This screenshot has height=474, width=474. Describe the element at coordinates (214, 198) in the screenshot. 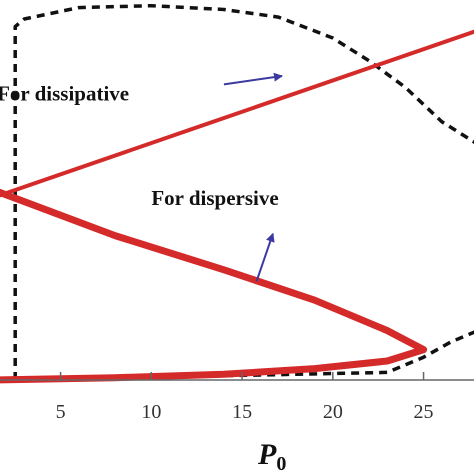

I see `annotation-2-label: For dispersive` at that location.